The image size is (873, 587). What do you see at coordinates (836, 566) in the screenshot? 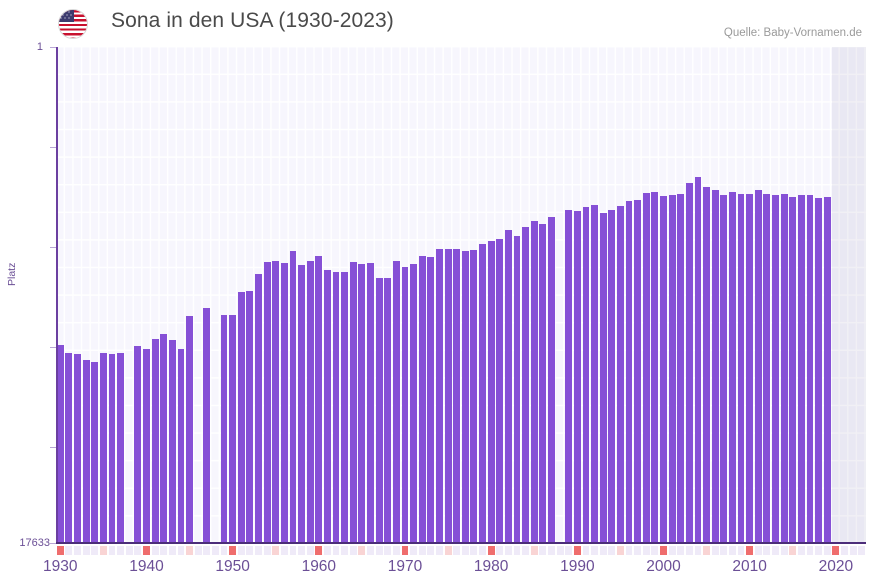
I see `x-axis-tick-label: 2020` at bounding box center [836, 566].